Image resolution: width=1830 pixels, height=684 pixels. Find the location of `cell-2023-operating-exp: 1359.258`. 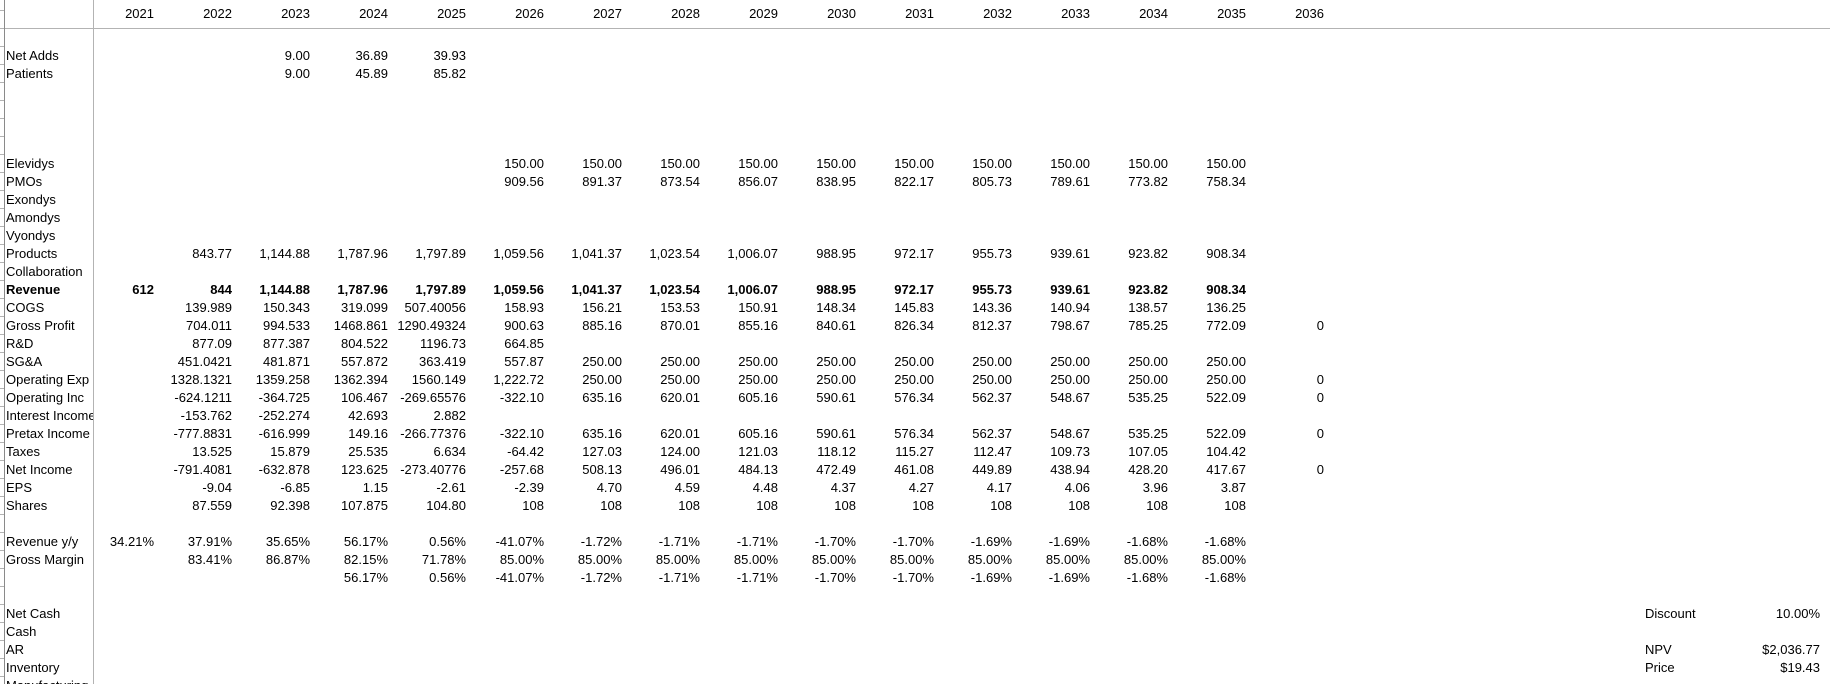

cell-2023-operating-exp: 1359.258 is located at coordinates (282, 379).